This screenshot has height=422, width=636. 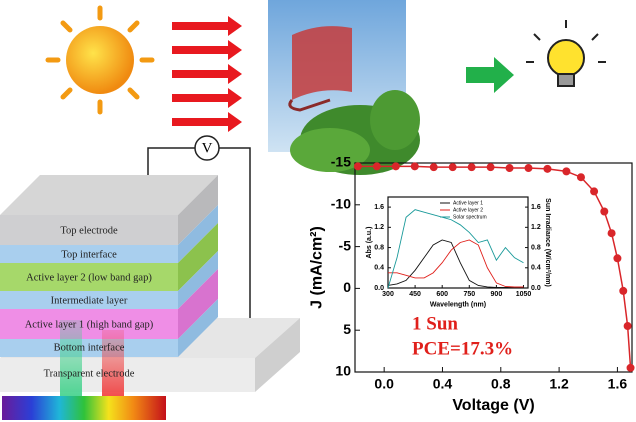 What do you see at coordinates (89, 277) in the screenshot?
I see `layer-label: Active layer 2 (low band gap)` at bounding box center [89, 277].